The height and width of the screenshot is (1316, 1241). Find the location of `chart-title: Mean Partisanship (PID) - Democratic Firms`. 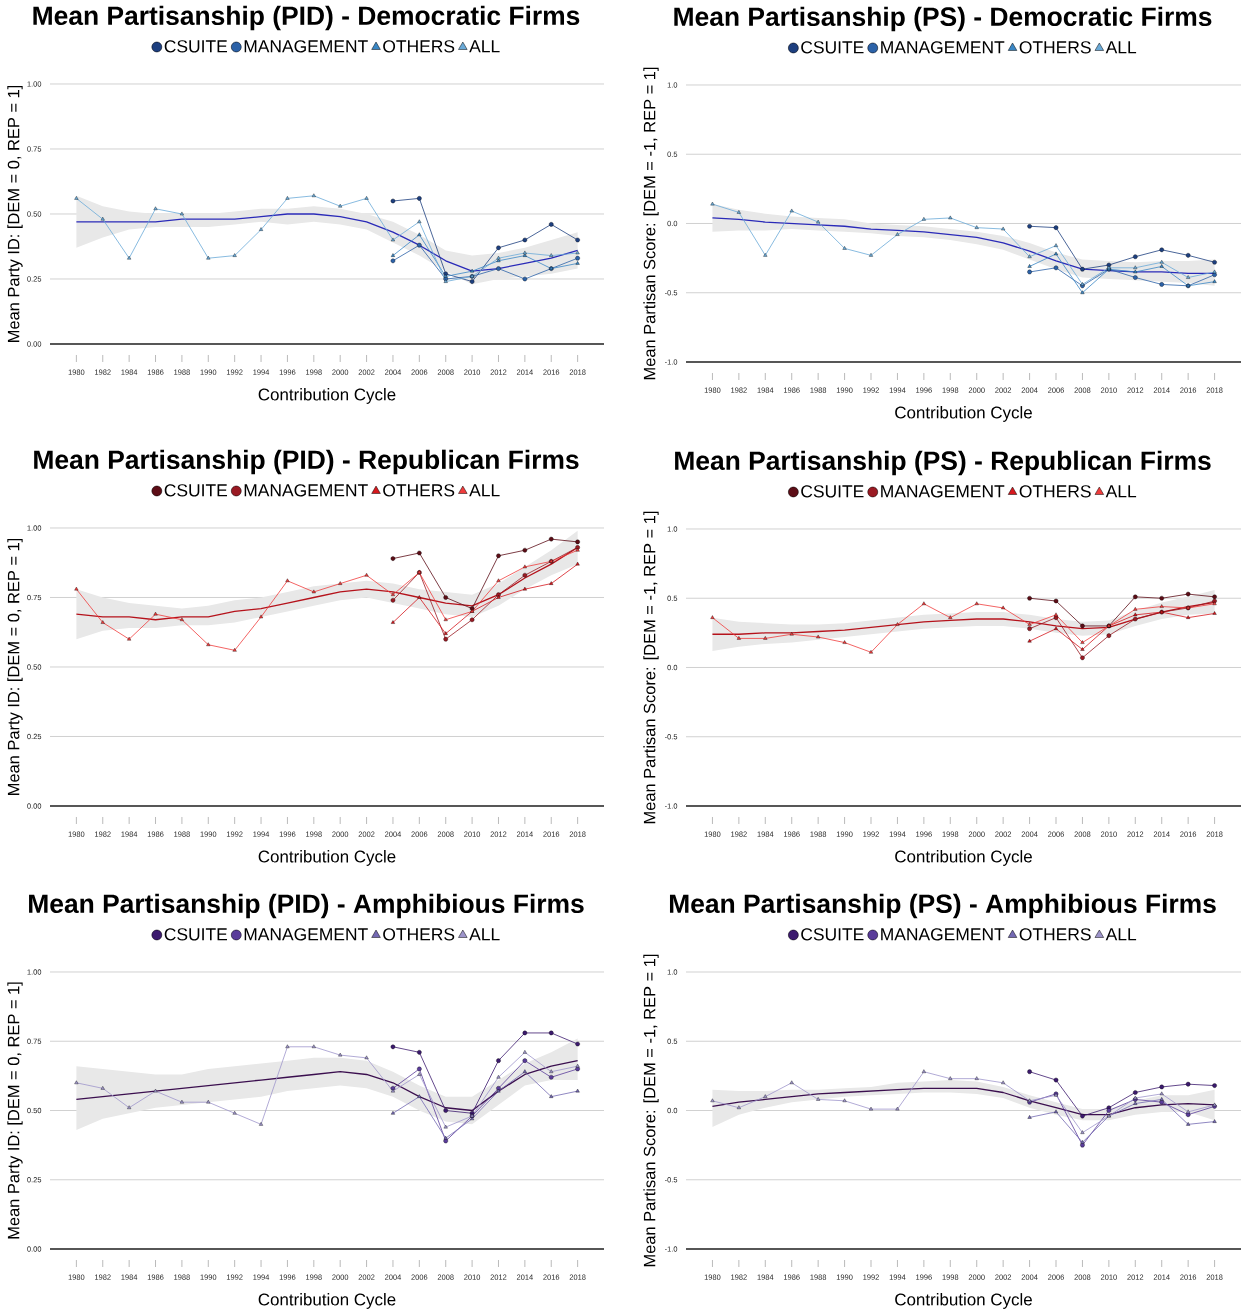

chart-title: Mean Partisanship (PID) - Democratic Firms is located at coordinates (306, 18).